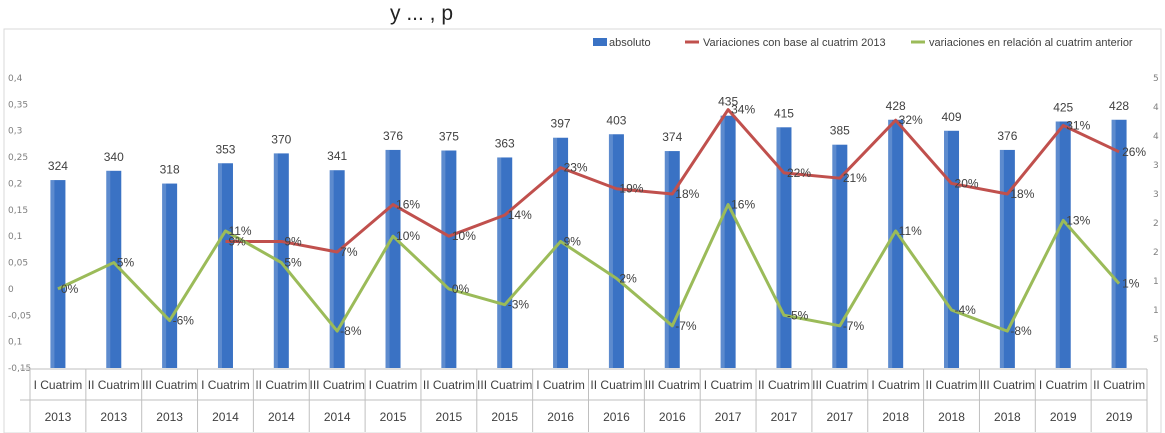  What do you see at coordinates (784, 113) in the screenshot?
I see `bar-data-label: 415` at bounding box center [784, 113].